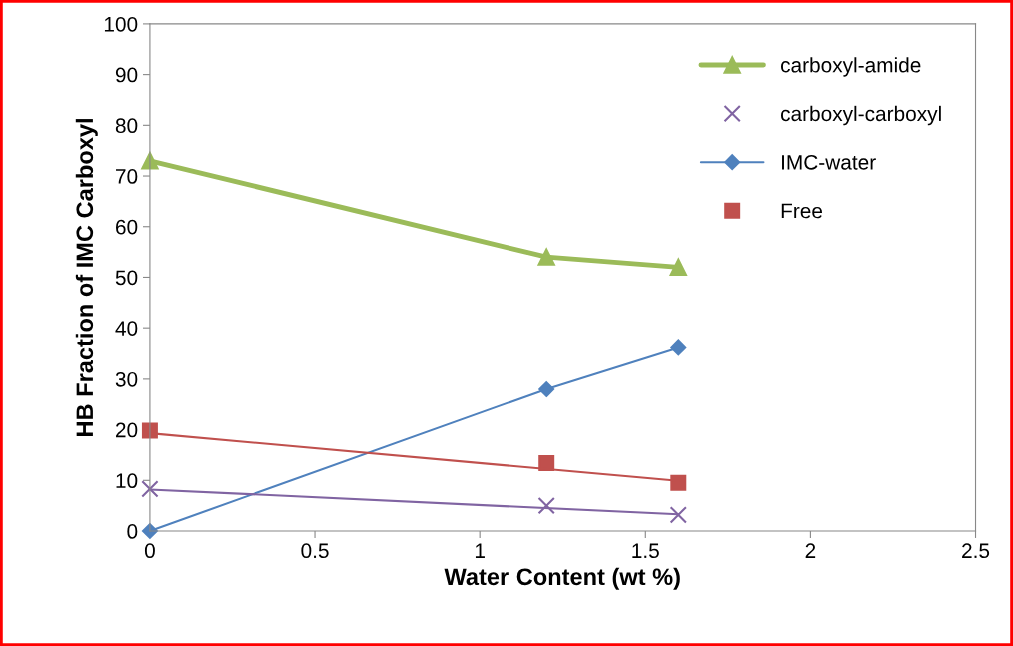  What do you see at coordinates (127, 227) in the screenshot?
I see `y-tick-label: 60` at bounding box center [127, 227].